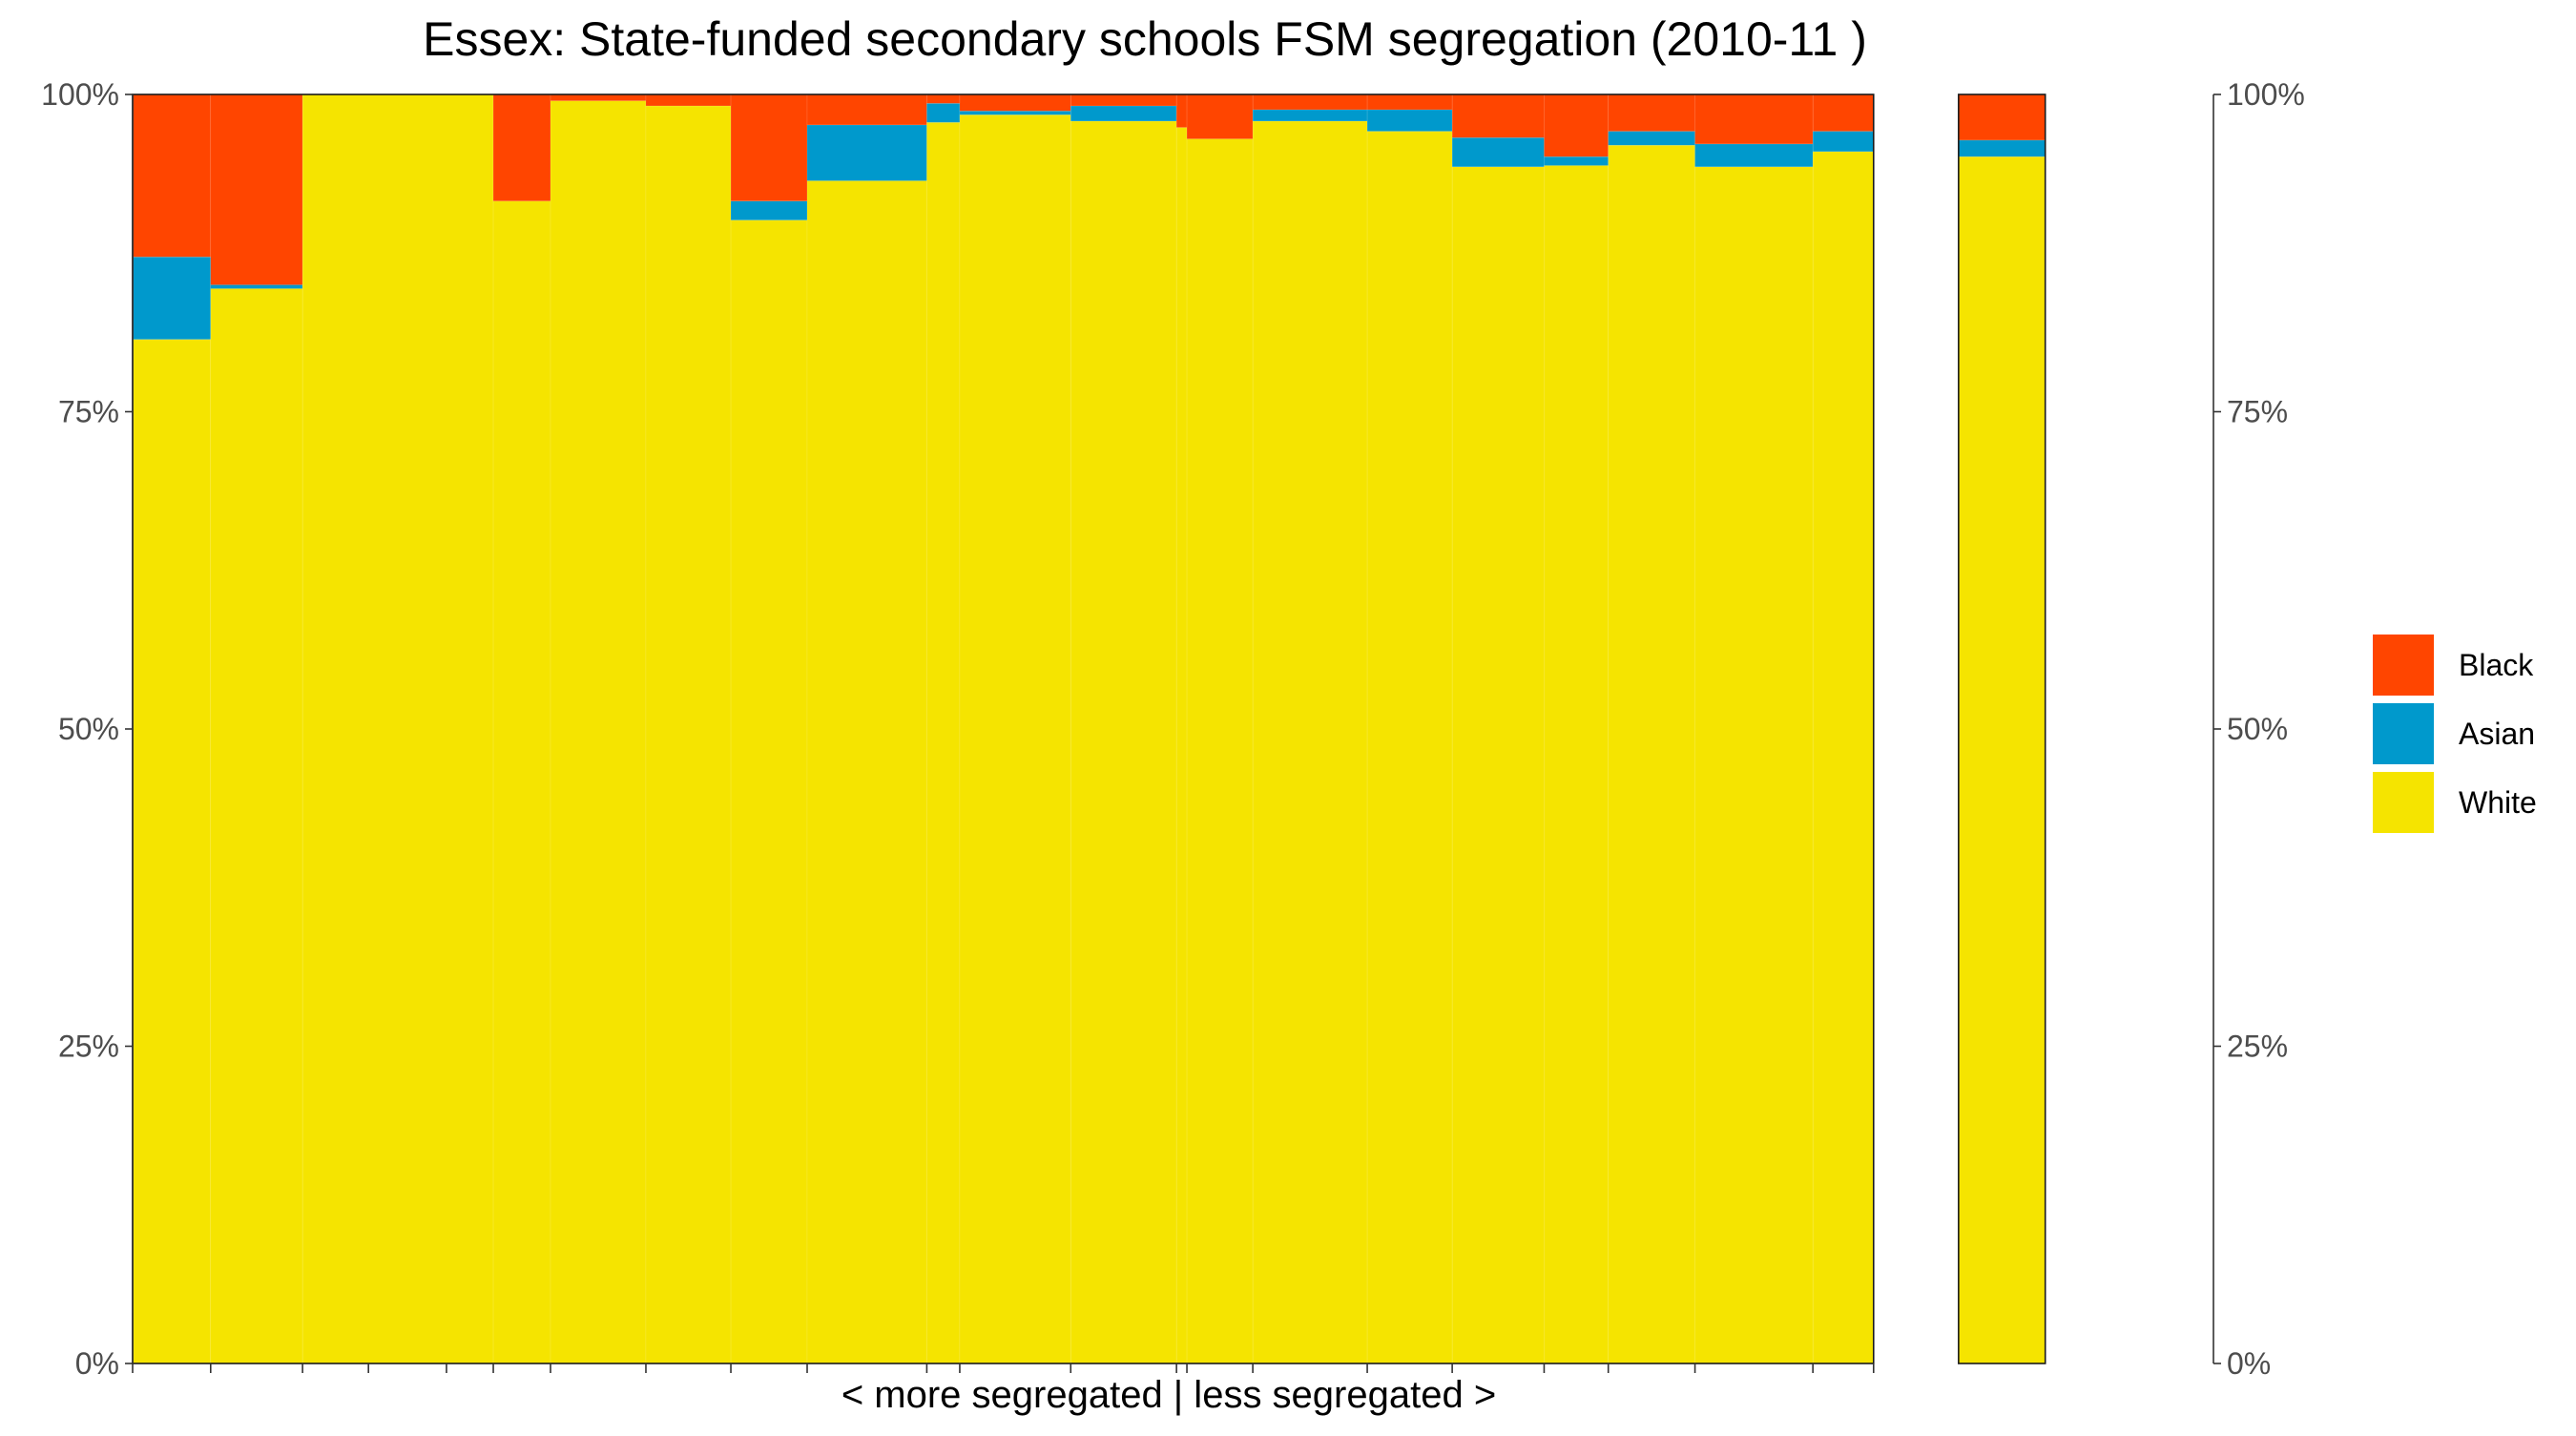  Describe the element at coordinates (2455, 802) in the screenshot. I see `legend-item-white: White` at that location.